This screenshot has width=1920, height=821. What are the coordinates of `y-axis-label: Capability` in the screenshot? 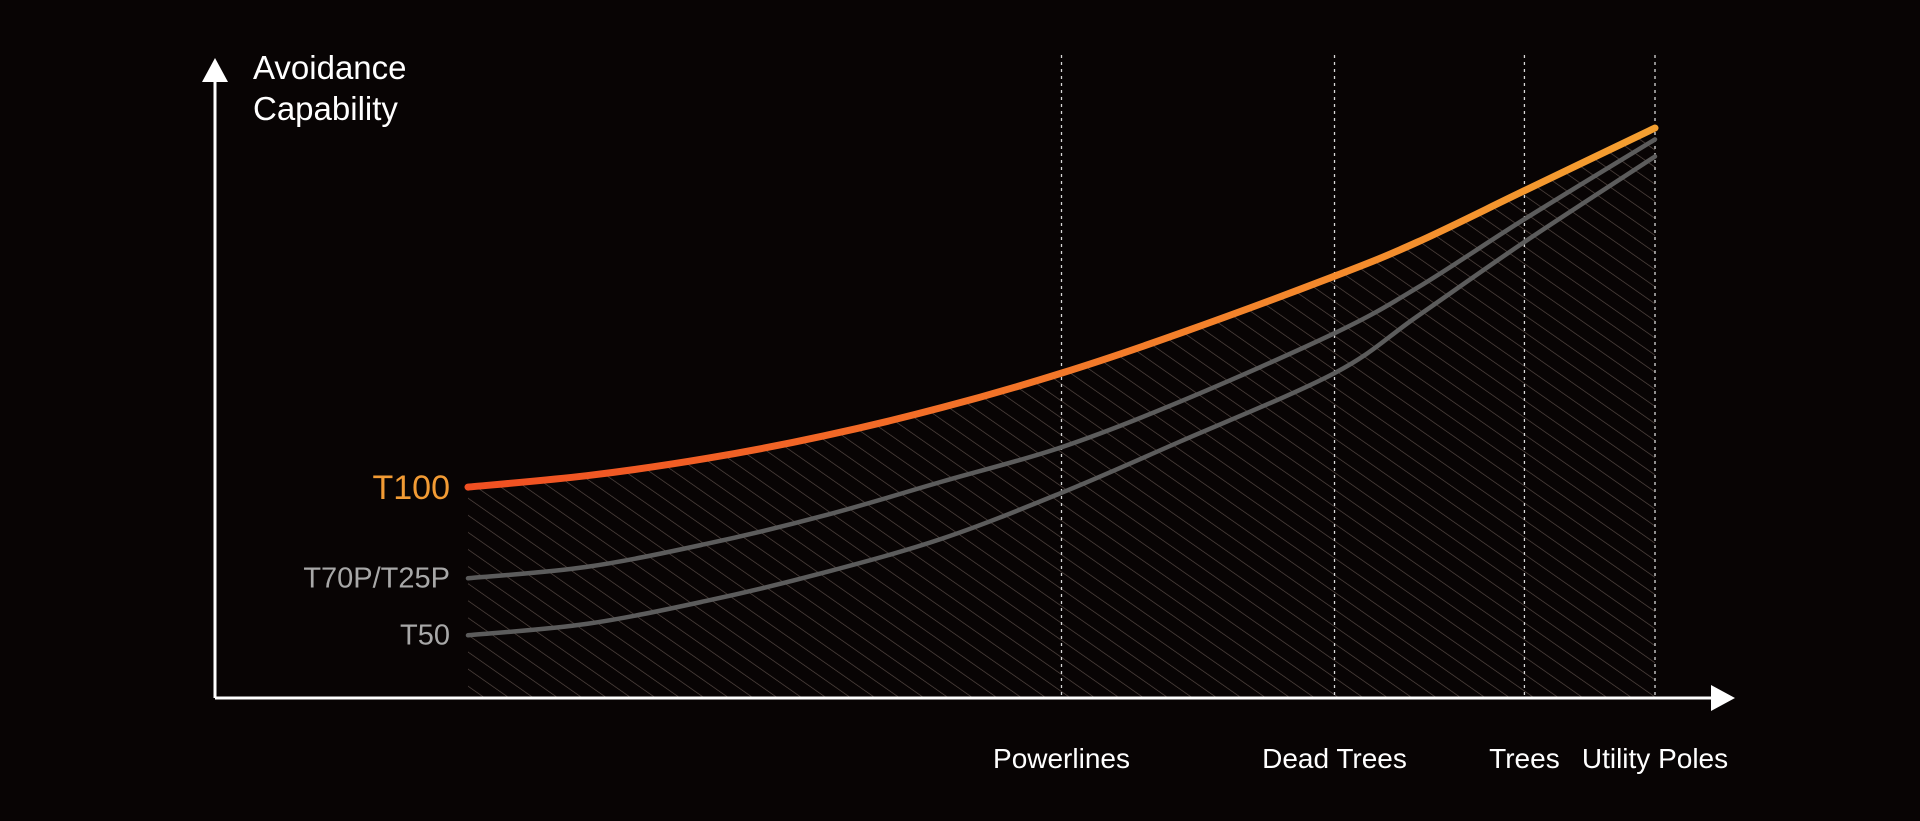 It's located at (325, 108).